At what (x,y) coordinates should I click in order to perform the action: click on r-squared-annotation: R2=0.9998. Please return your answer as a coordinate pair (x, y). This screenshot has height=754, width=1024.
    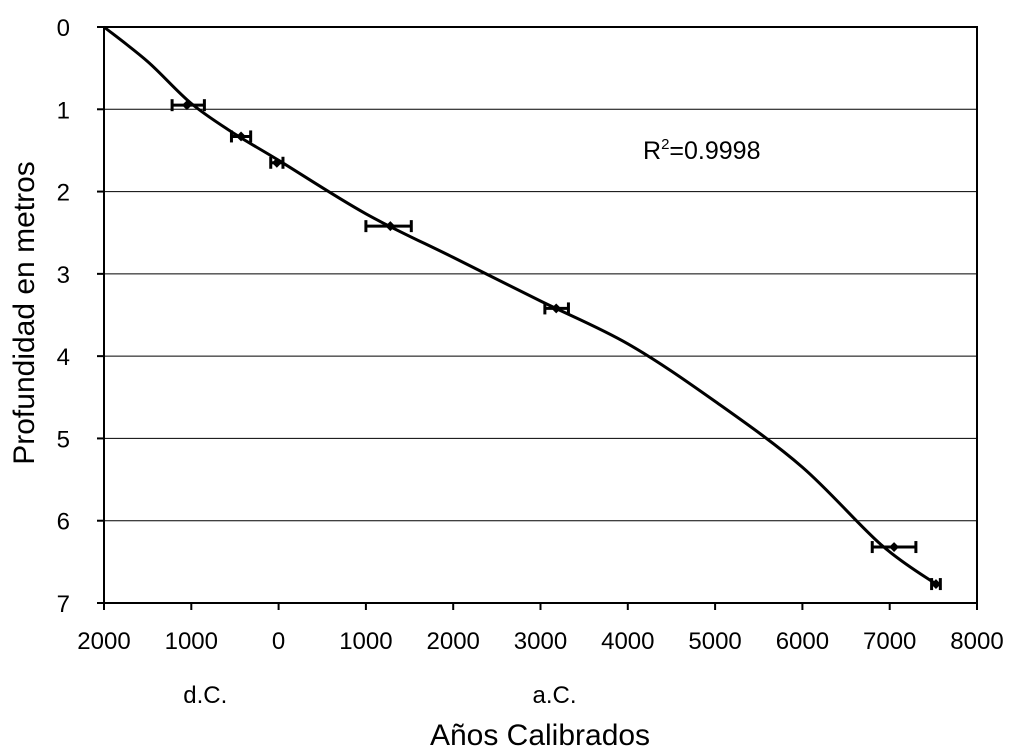
    Looking at the image, I should click on (701, 150).